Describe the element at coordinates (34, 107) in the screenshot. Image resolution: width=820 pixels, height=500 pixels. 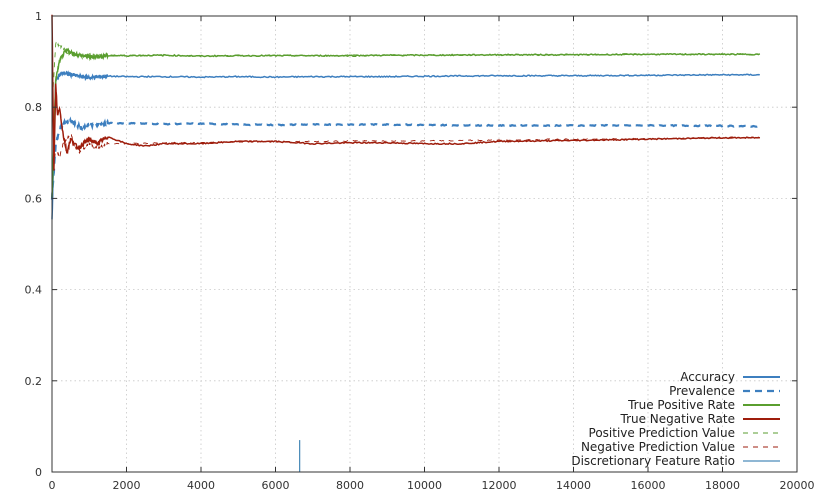
I see `y-tick-label: 0.8` at that location.